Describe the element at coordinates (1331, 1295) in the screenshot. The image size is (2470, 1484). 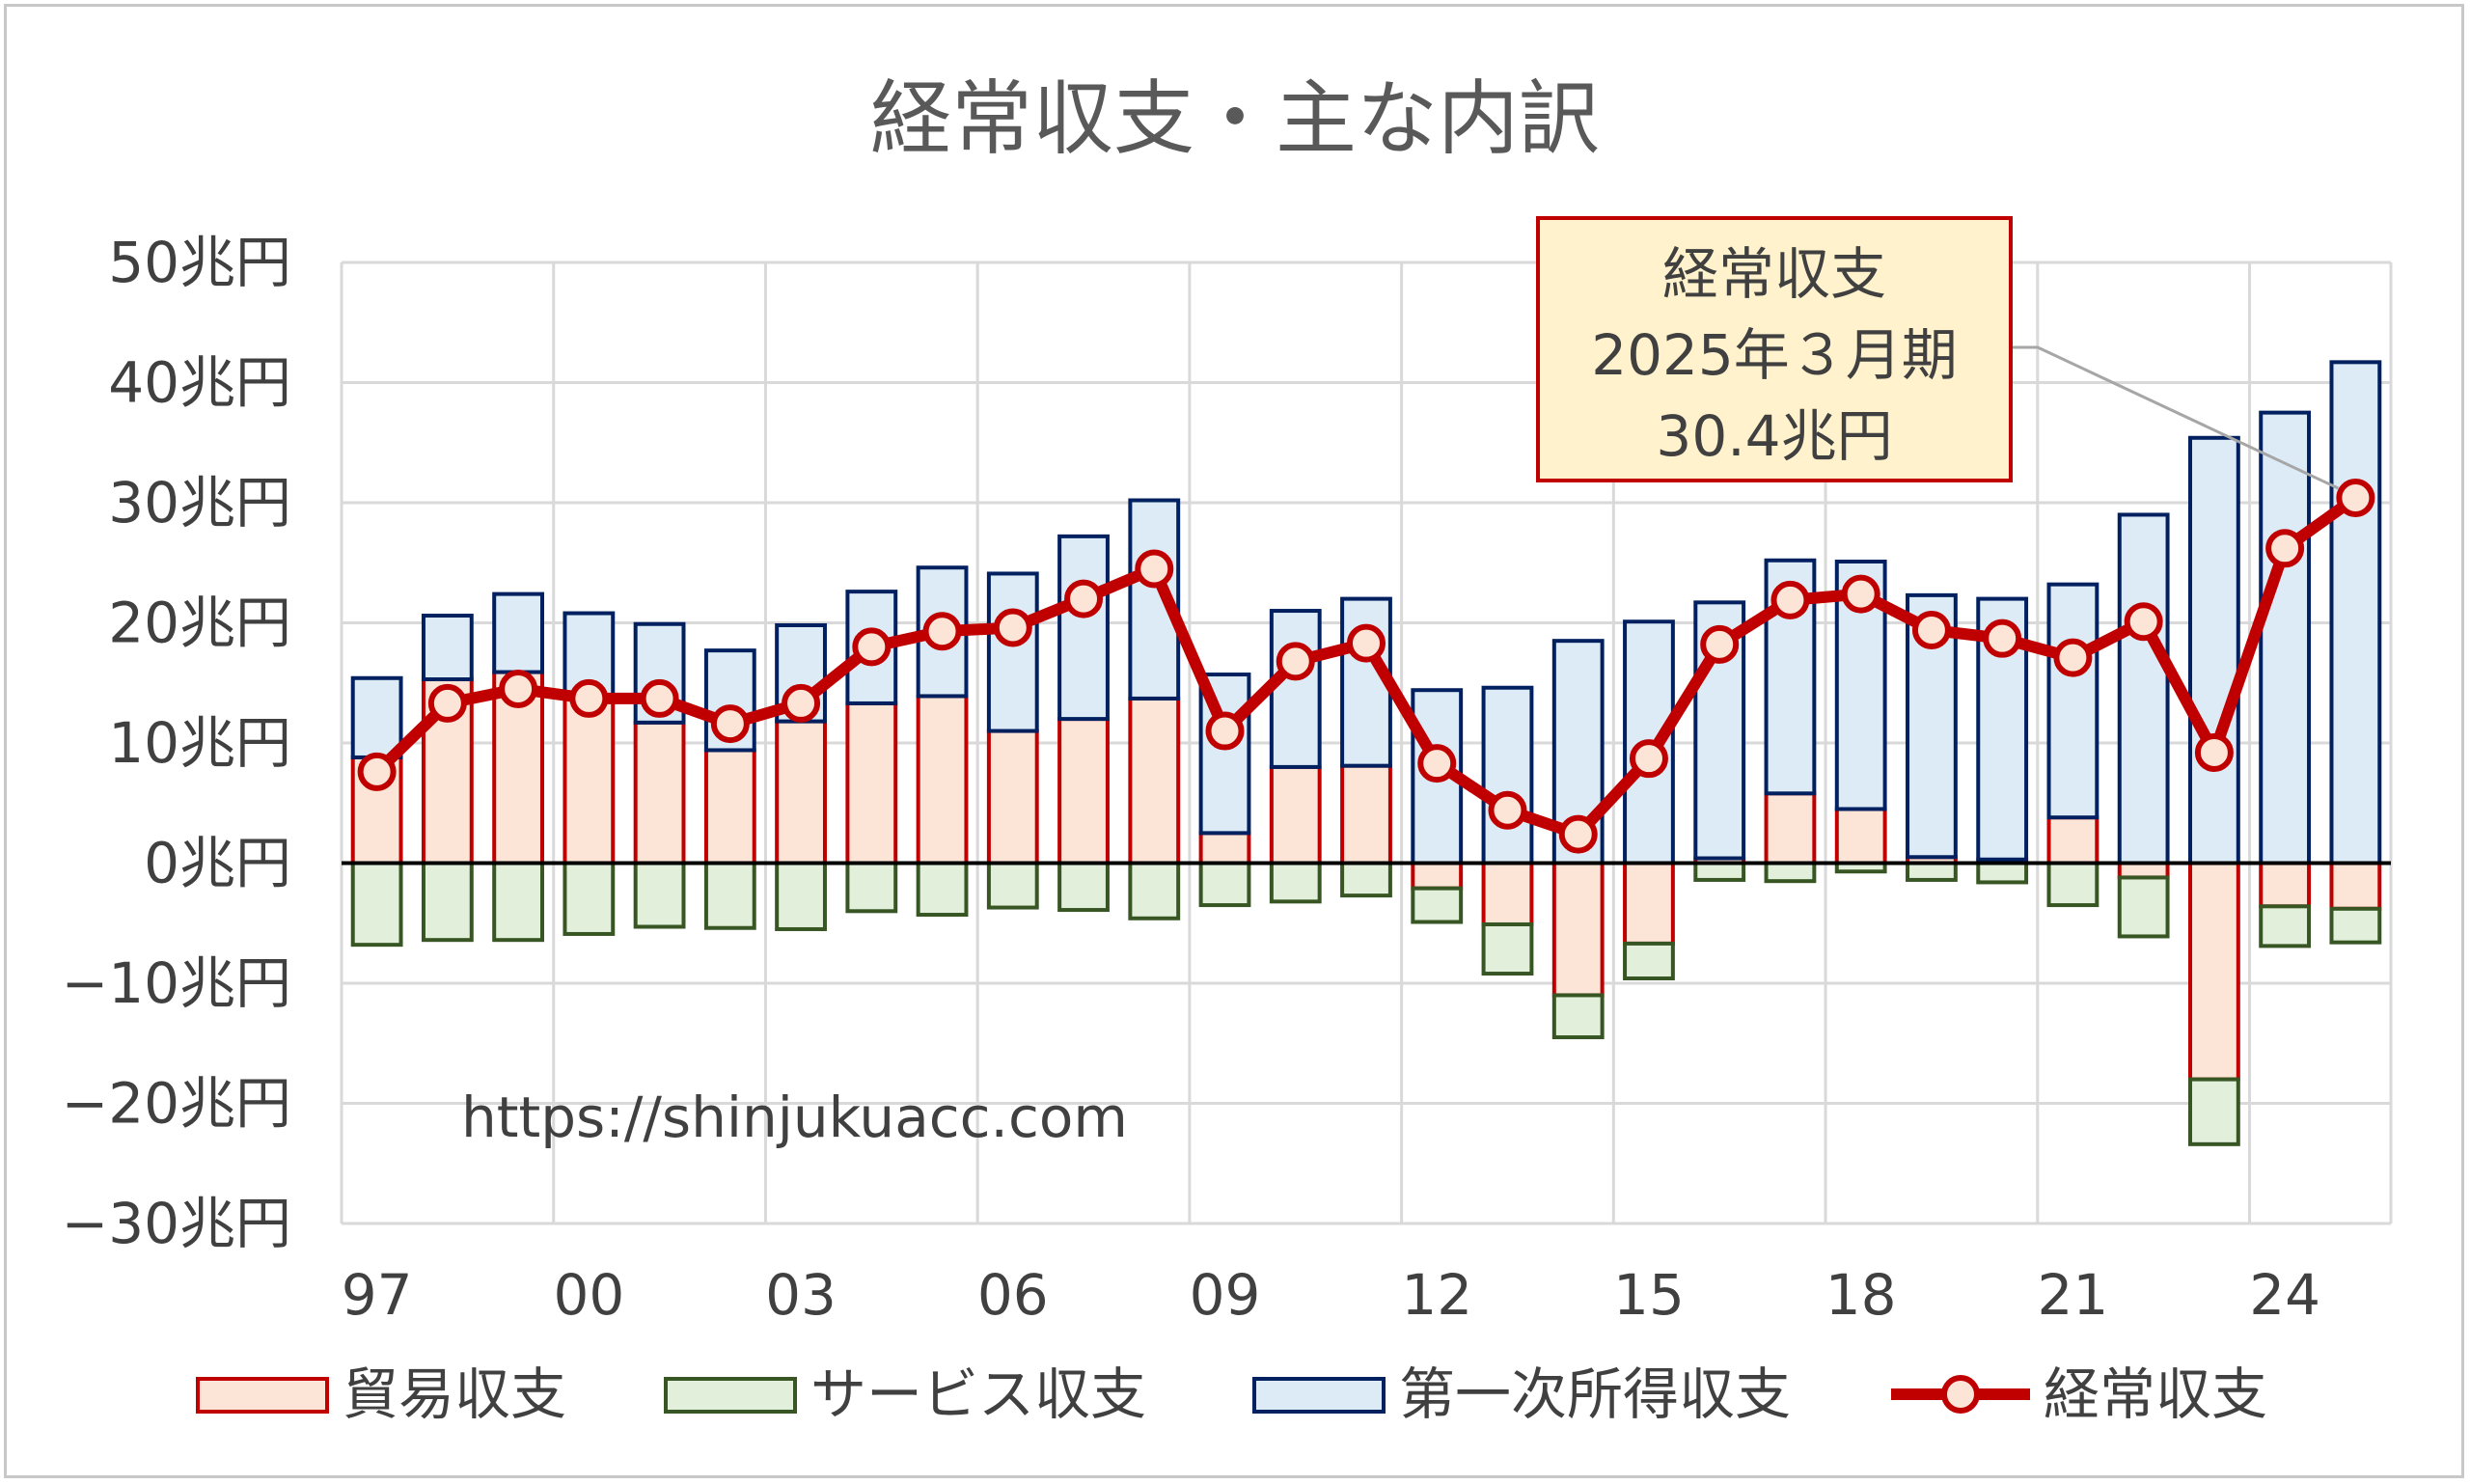
I see `x-axis-tick-labels: 97 00 03 06 09 12 15 18 21 24` at that location.